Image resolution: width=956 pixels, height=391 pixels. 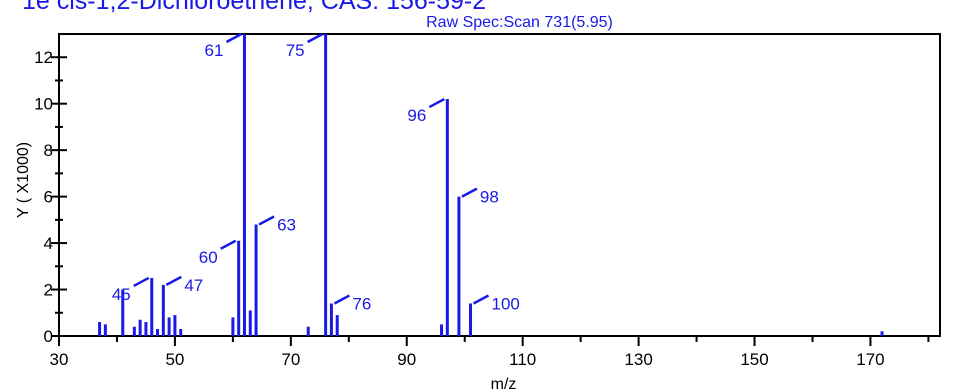 What do you see at coordinates (295, 50) in the screenshot?
I see `peak-label: 75` at bounding box center [295, 50].